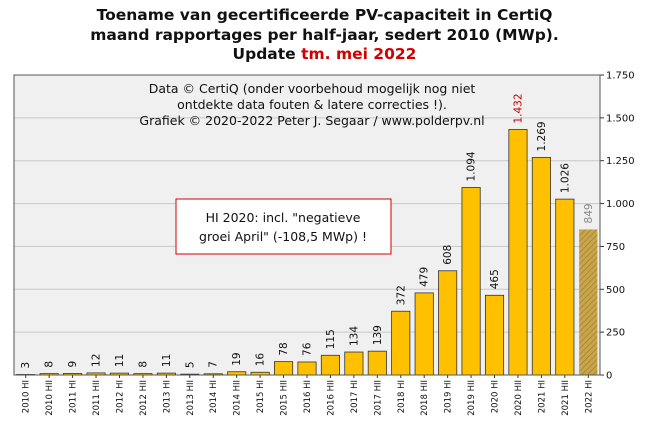 This screenshot has height=441, width=649. Describe the element at coordinates (542, 396) in the screenshot. I see `x-tick-label: 2021 HI` at that location.